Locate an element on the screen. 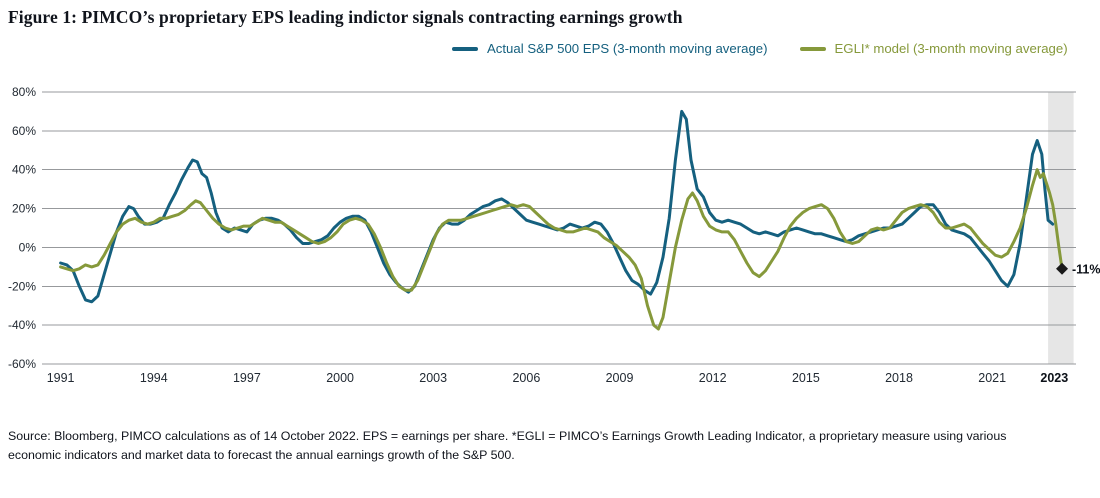 The height and width of the screenshot is (498, 1100). x-axis-tick-label: 2006 is located at coordinates (526, 378).